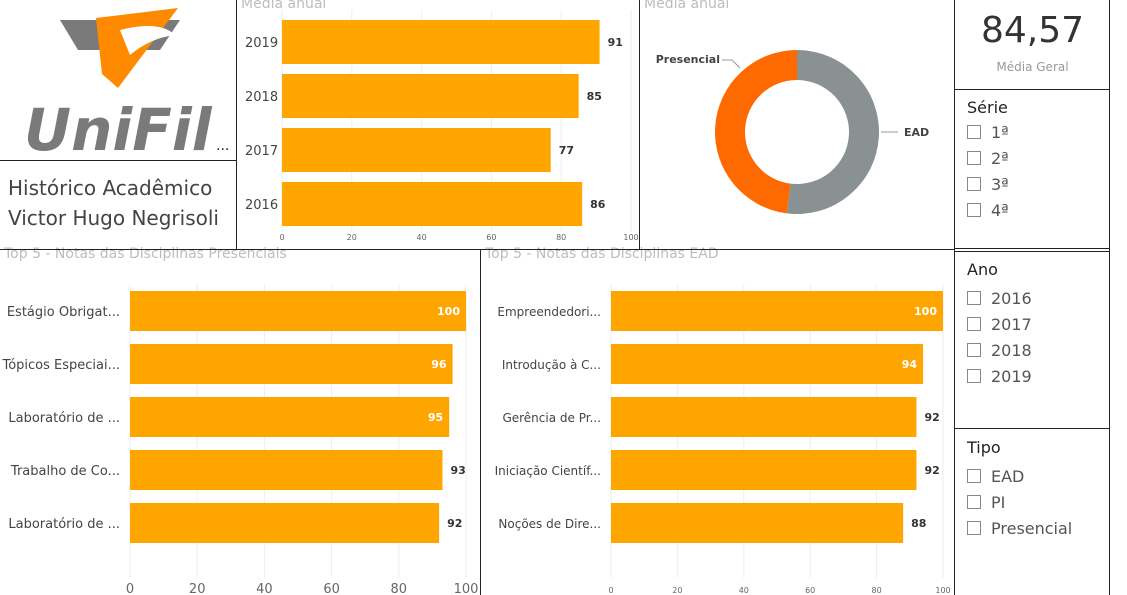  What do you see at coordinates (561, 237) in the screenshot?
I see `x-tick-label: 80` at bounding box center [561, 237].